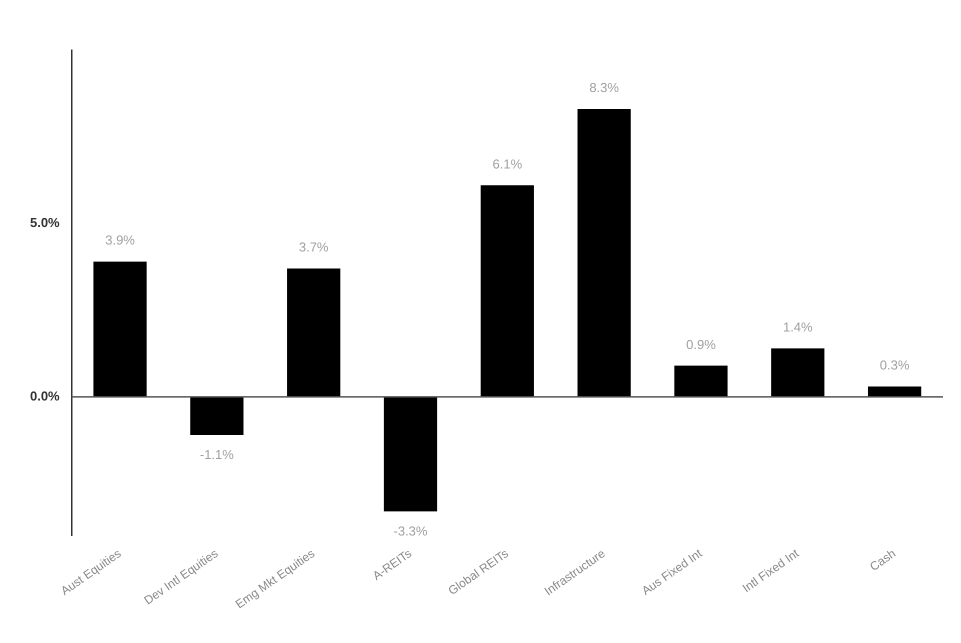 This screenshot has width=961, height=643. Describe the element at coordinates (45, 396) in the screenshot. I see `y-tick-label: 0.0%` at that location.